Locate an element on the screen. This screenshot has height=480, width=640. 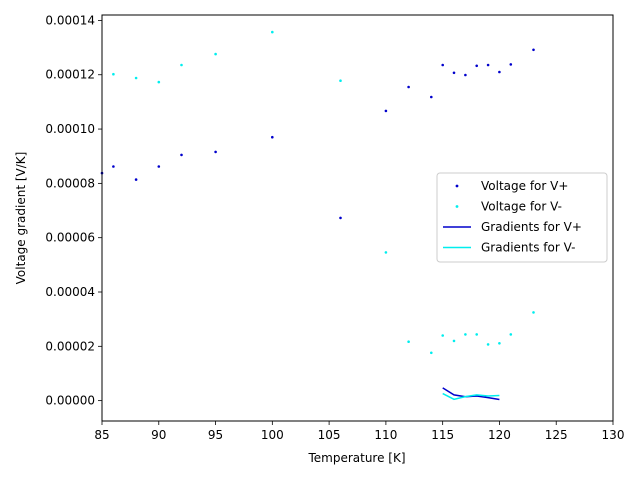
x-tick-label-8: 125 is located at coordinates (556, 435).